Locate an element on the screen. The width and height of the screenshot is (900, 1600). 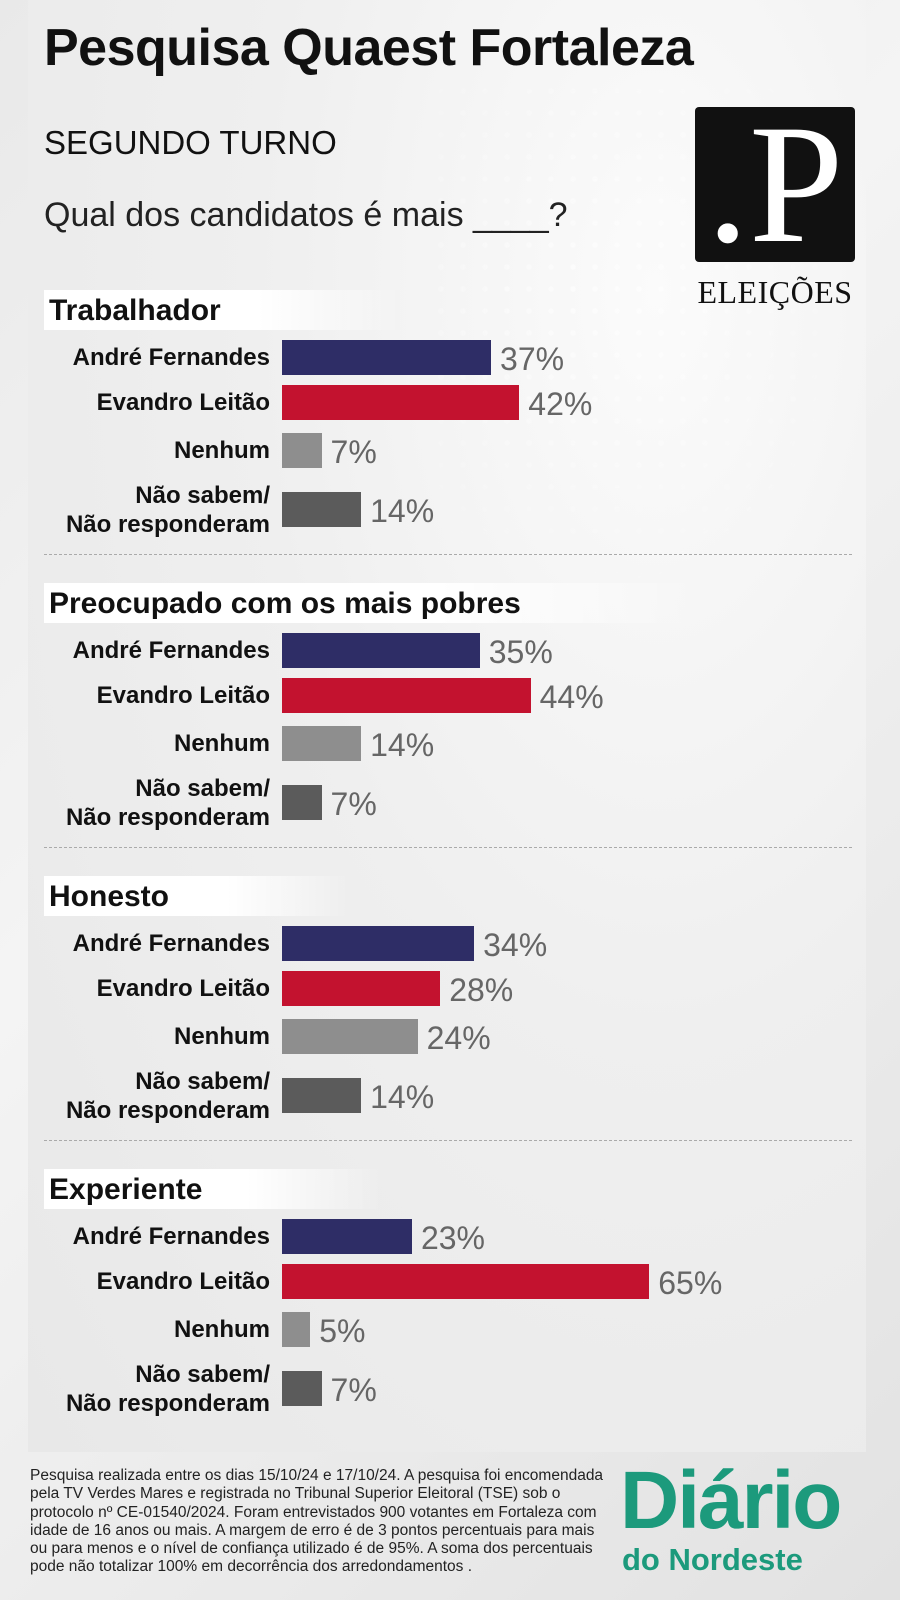
data-label-nenhum: 24% is located at coordinates (458, 1038).